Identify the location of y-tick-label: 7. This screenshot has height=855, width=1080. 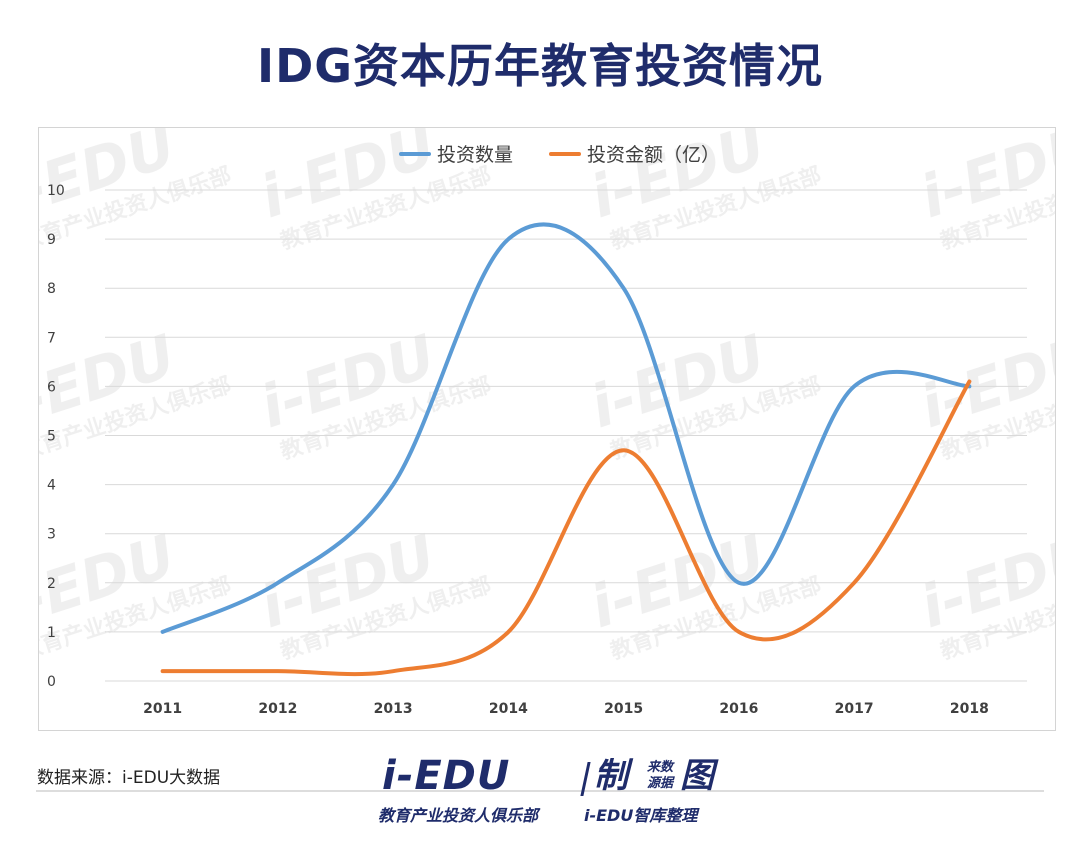
(51, 338).